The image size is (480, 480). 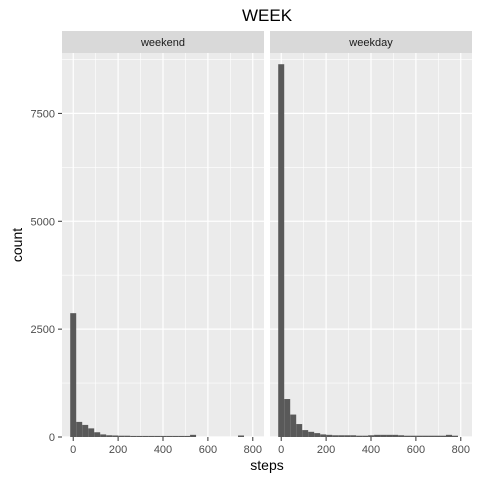 I want to click on y-axis-title: count, so click(x=17, y=245).